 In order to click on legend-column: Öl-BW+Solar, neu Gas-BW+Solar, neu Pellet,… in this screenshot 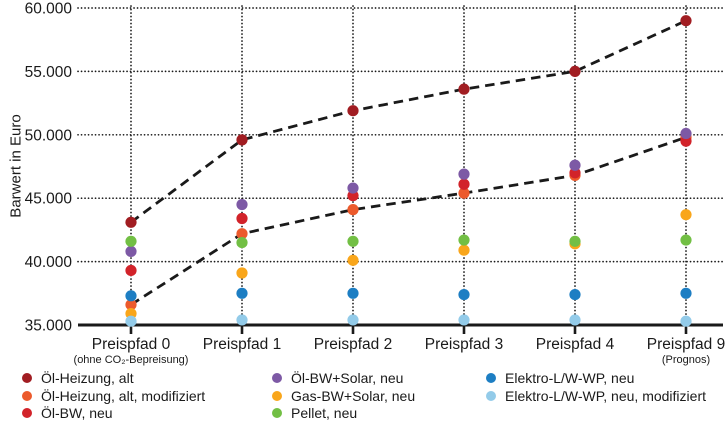, I will do `click(344, 397)`.